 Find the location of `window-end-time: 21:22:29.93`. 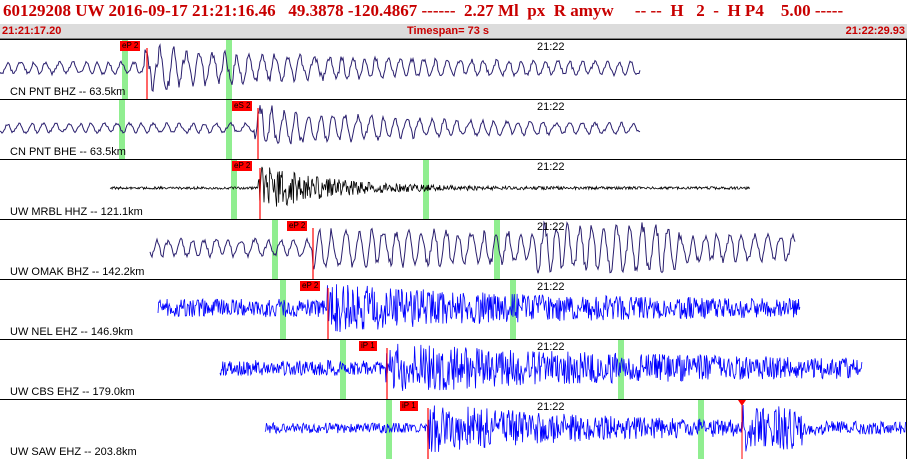

window-end-time: 21:22:29.93 is located at coordinates (875, 31).